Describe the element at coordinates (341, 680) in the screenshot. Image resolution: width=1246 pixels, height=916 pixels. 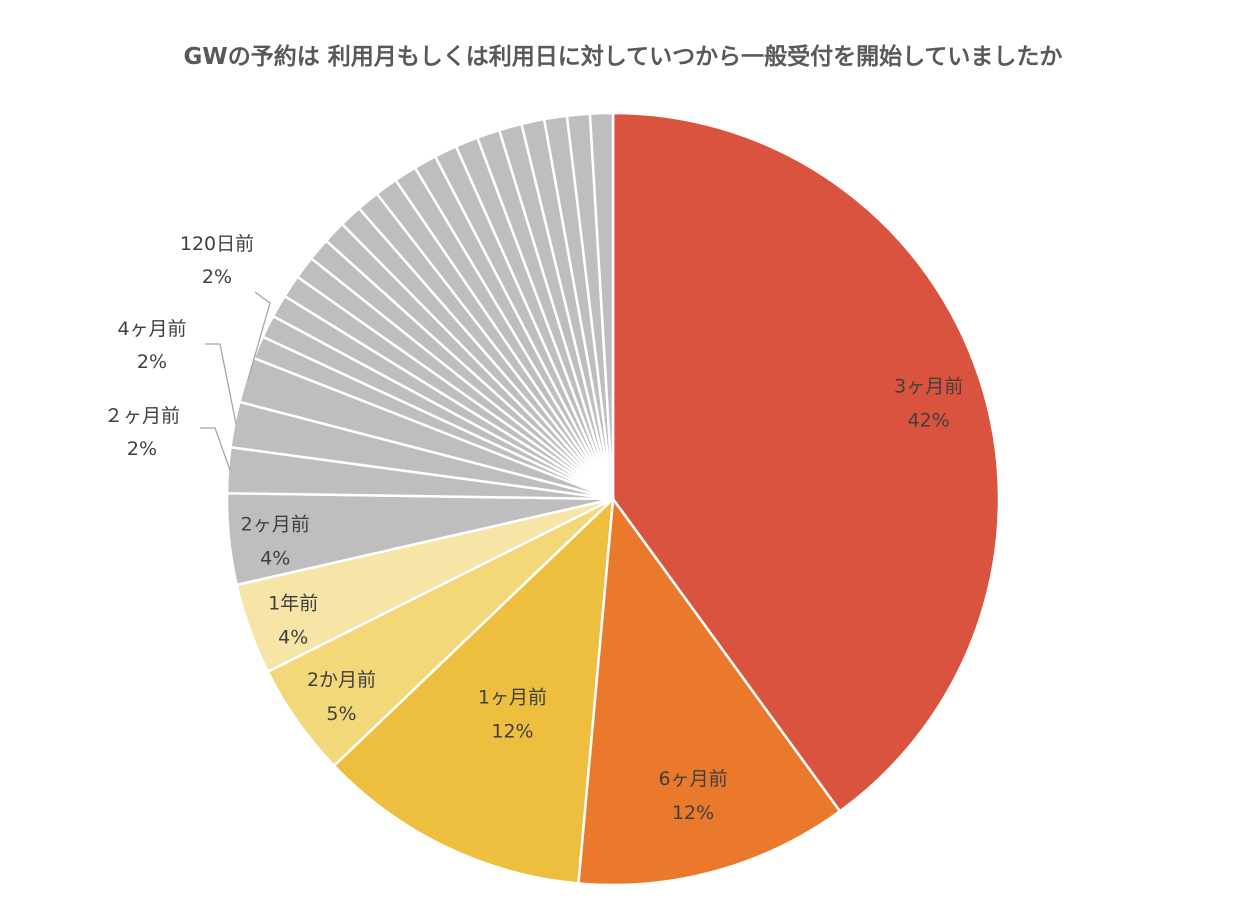
I see `slice-category-label: 2か月前` at that location.